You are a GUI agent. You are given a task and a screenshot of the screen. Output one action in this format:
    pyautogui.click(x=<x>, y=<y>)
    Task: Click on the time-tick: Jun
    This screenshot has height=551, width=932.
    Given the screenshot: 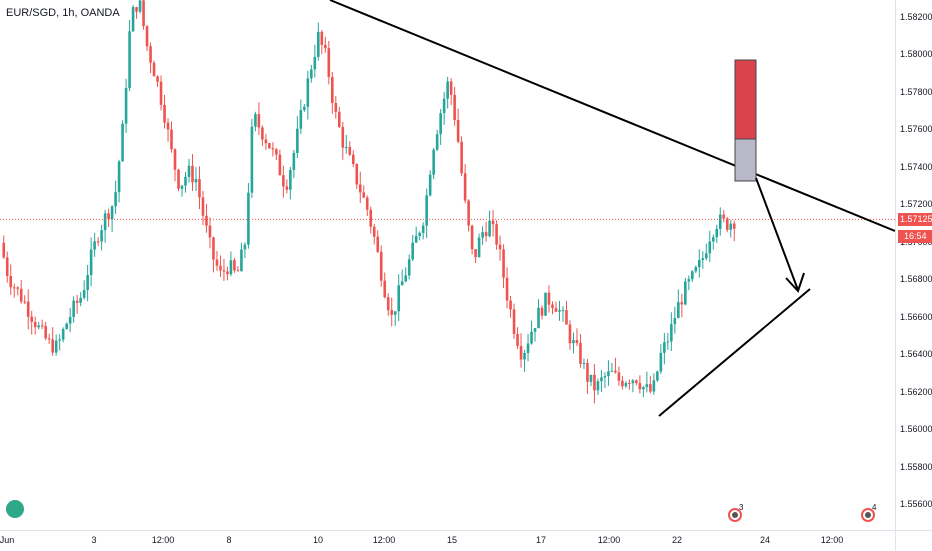 What is the action you would take?
    pyautogui.click(x=7, y=540)
    